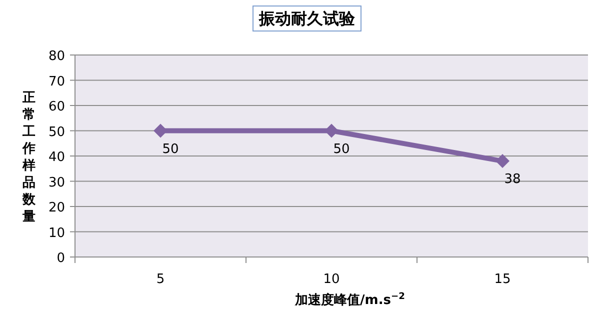 This screenshot has height=328, width=600. I want to click on y-tick-label: 20, so click(56, 208).